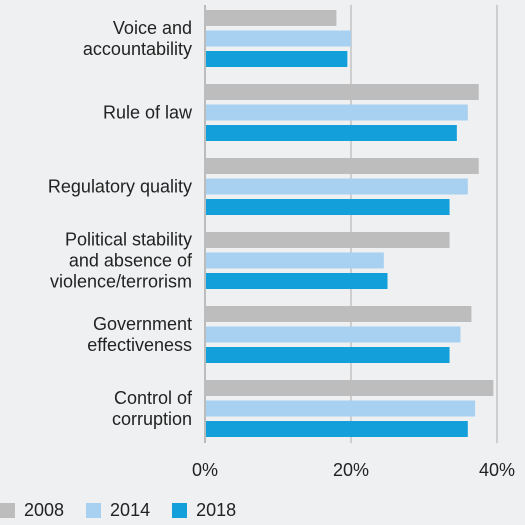 Image resolution: width=525 pixels, height=525 pixels. What do you see at coordinates (44, 510) in the screenshot?
I see `legend-label: 2008` at bounding box center [44, 510].